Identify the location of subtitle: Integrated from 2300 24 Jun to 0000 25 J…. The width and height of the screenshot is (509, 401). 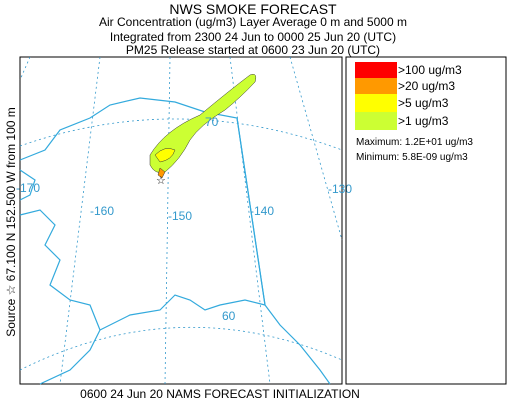
(253, 37).